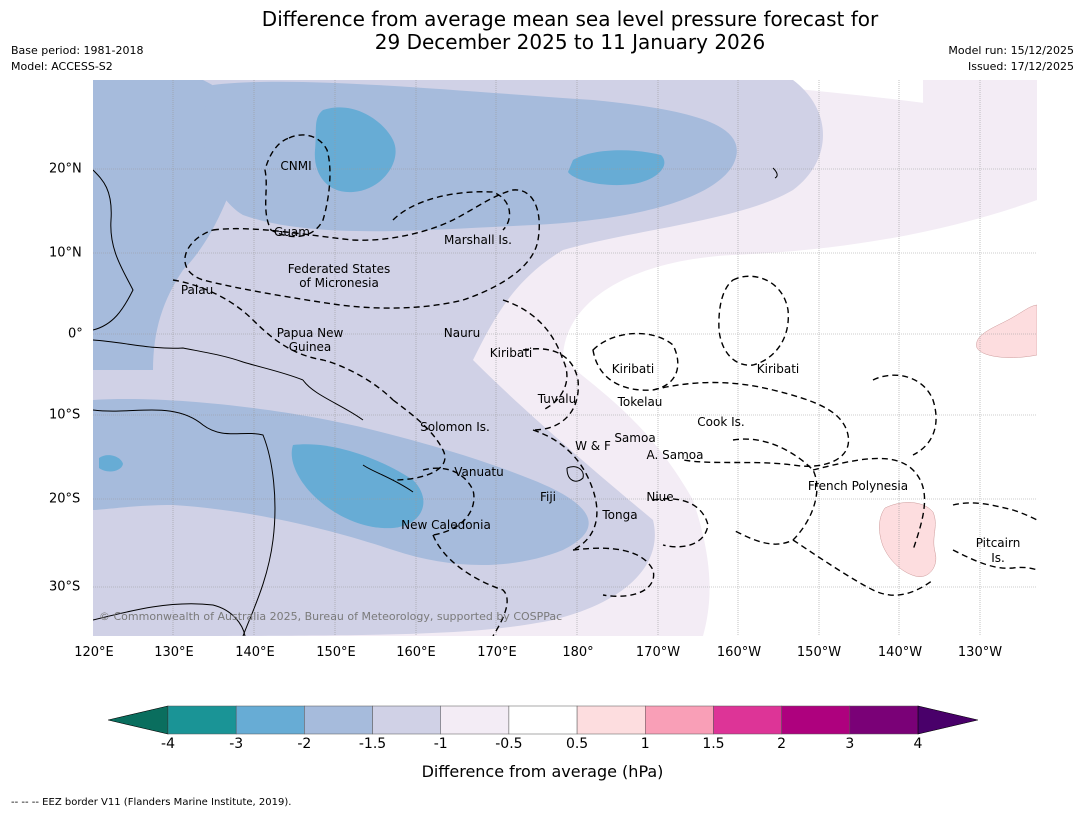  I want to click on colorbar-tick-label: -1.5, so click(372, 744).